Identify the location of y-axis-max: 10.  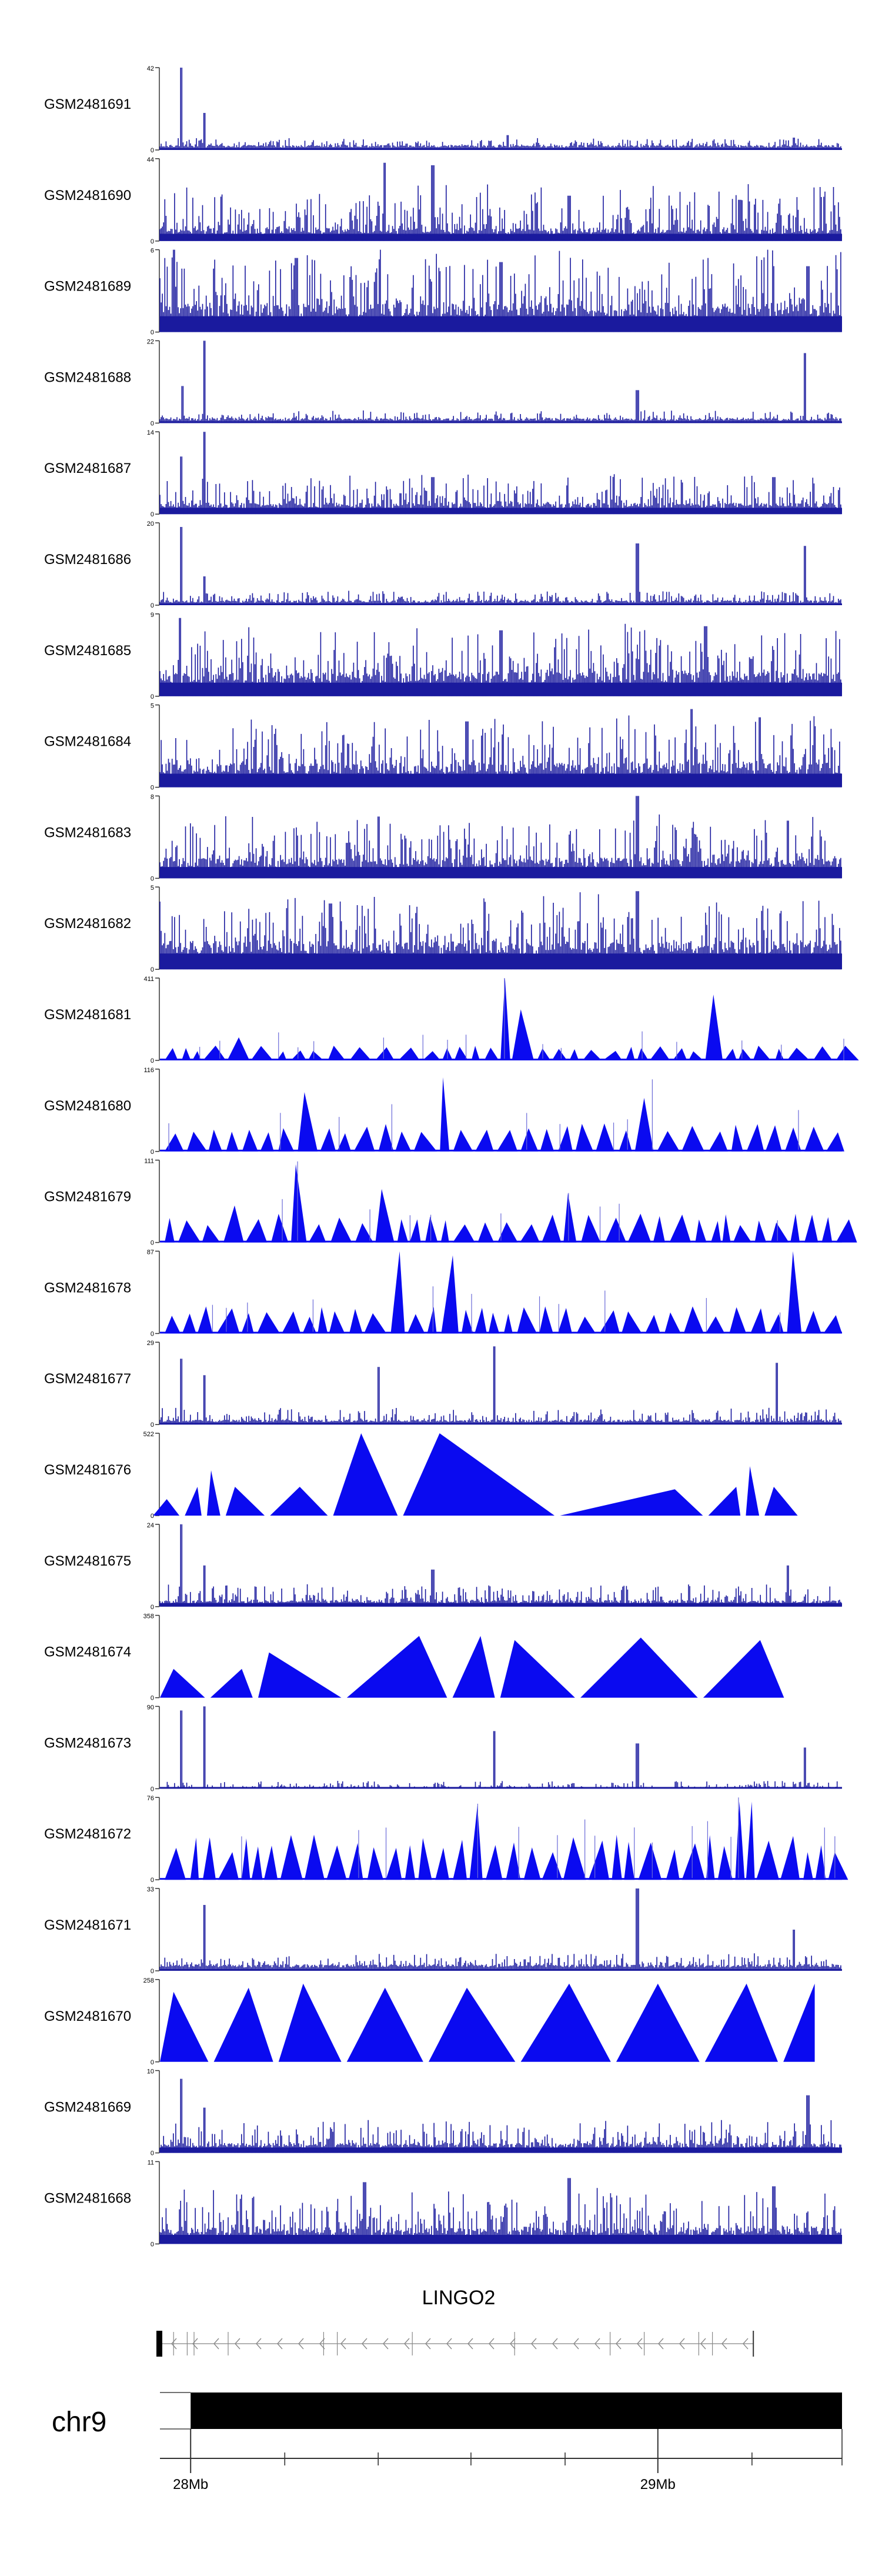
(150, 2072).